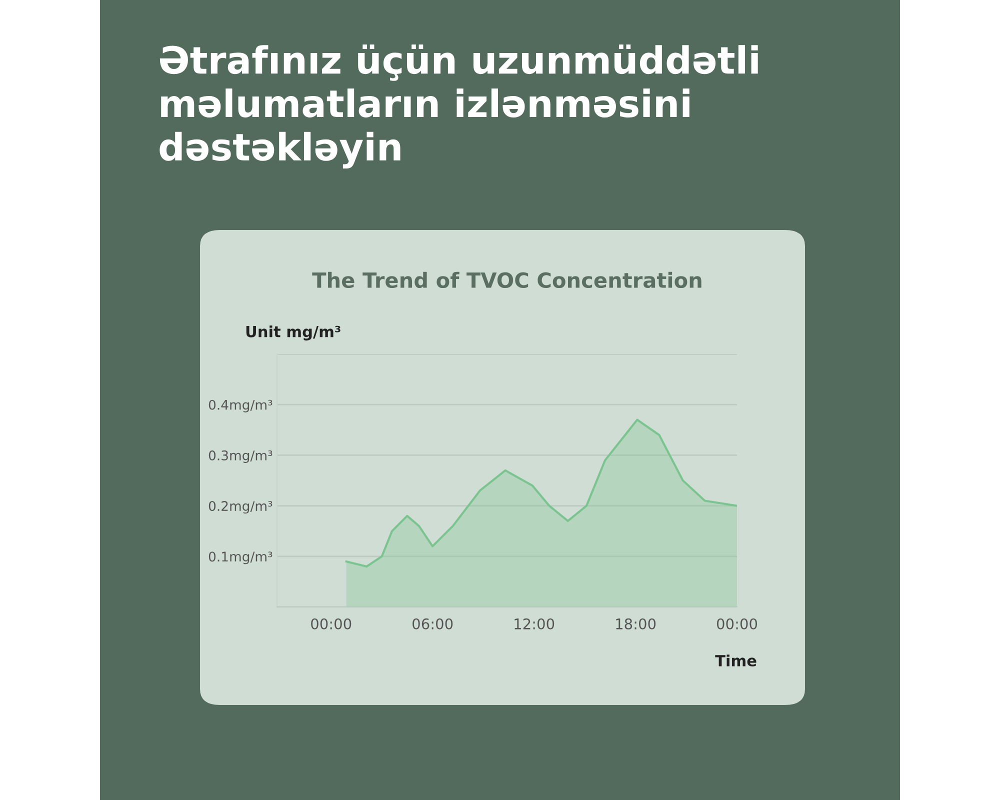 Image resolution: width=1000 pixels, height=800 pixels. Describe the element at coordinates (534, 624) in the screenshot. I see `x-tick-label: 12:00` at that location.